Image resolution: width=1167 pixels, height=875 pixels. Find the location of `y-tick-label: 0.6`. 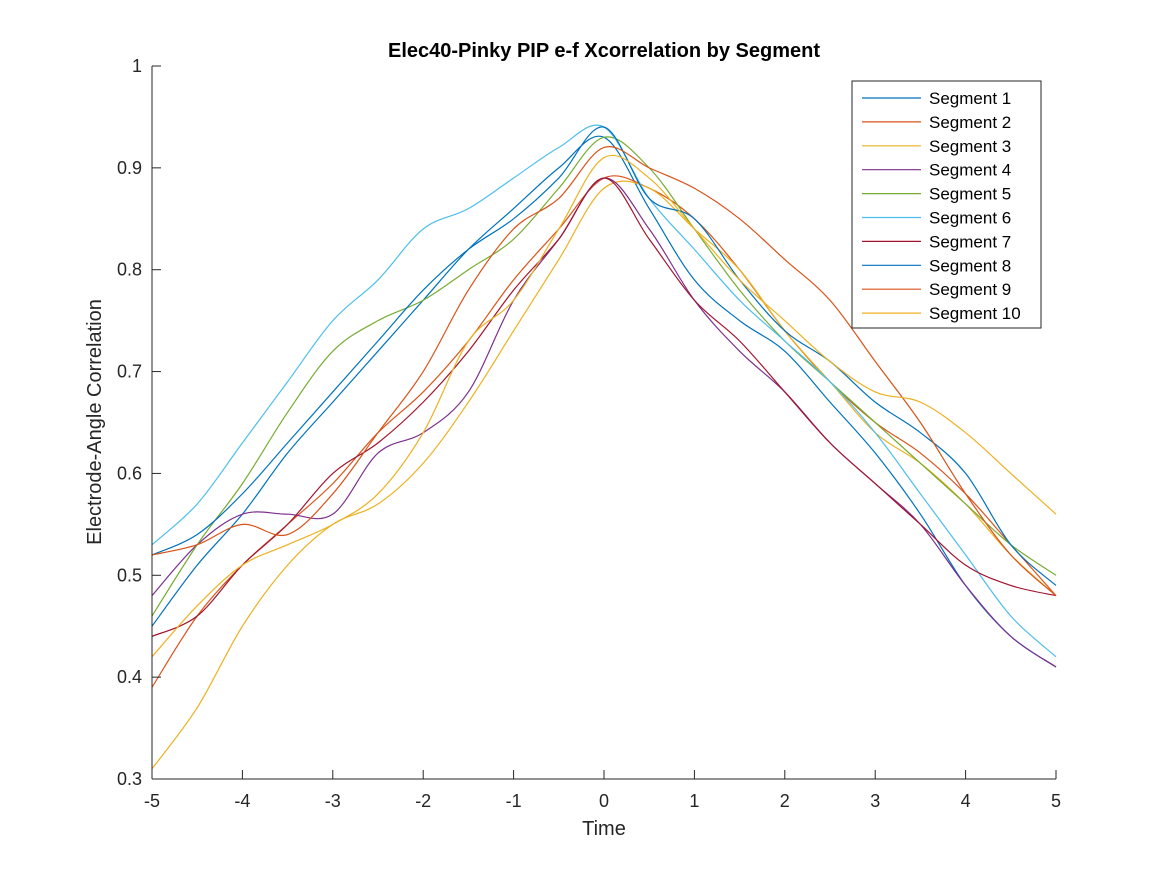

y-tick-label: 0.6 is located at coordinates (129, 473).